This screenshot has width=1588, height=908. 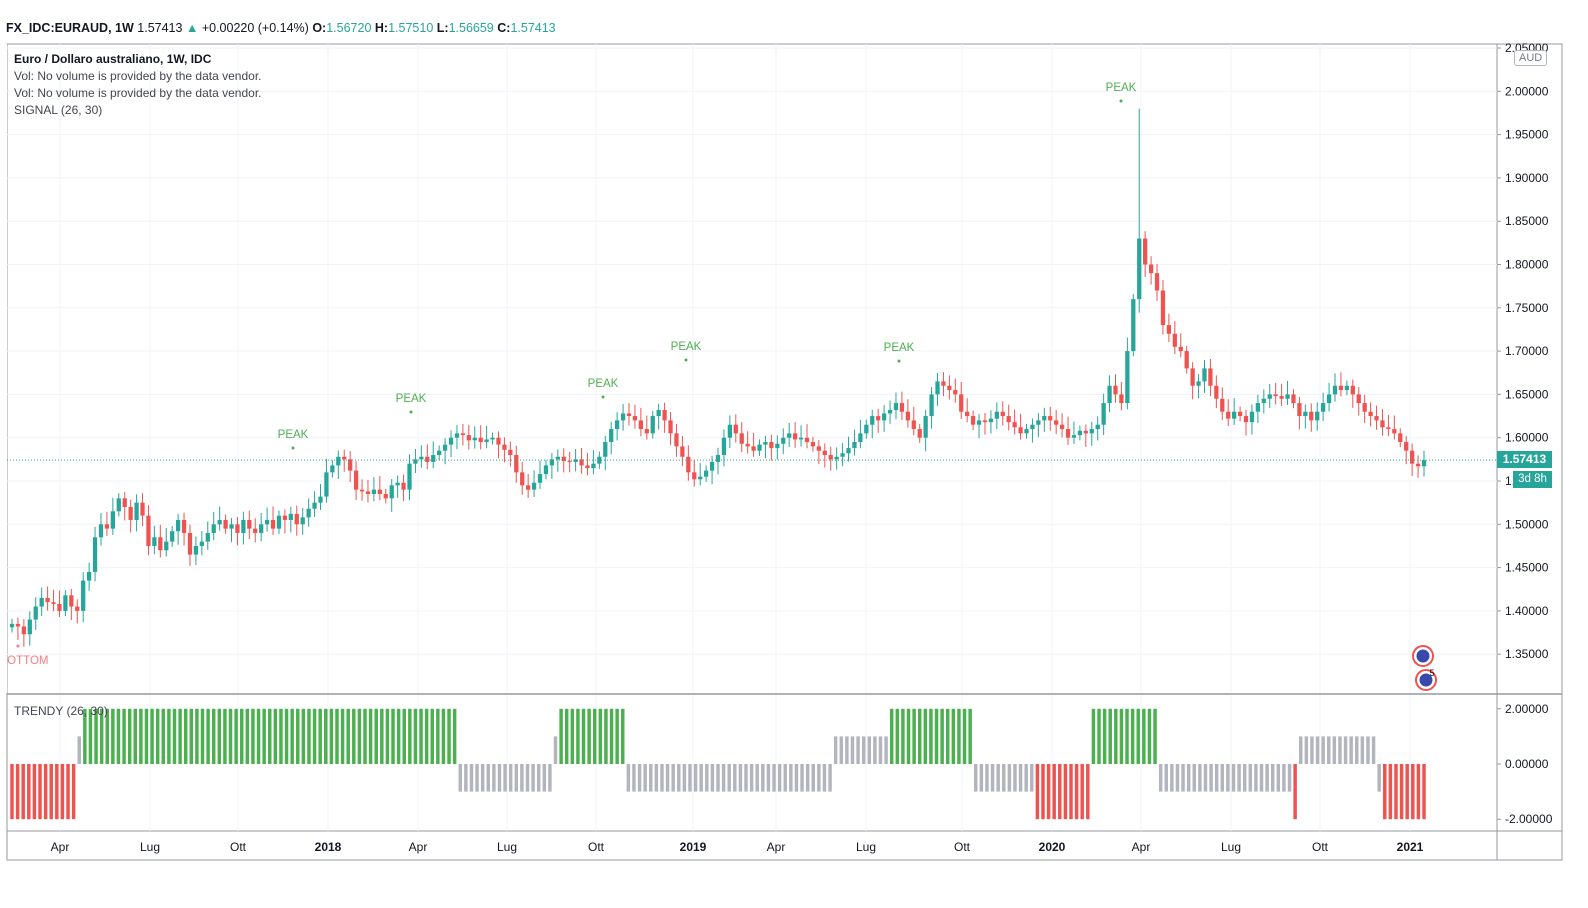 I want to click on trendy-legend: TRENDY (26, 30), so click(x=61, y=711).